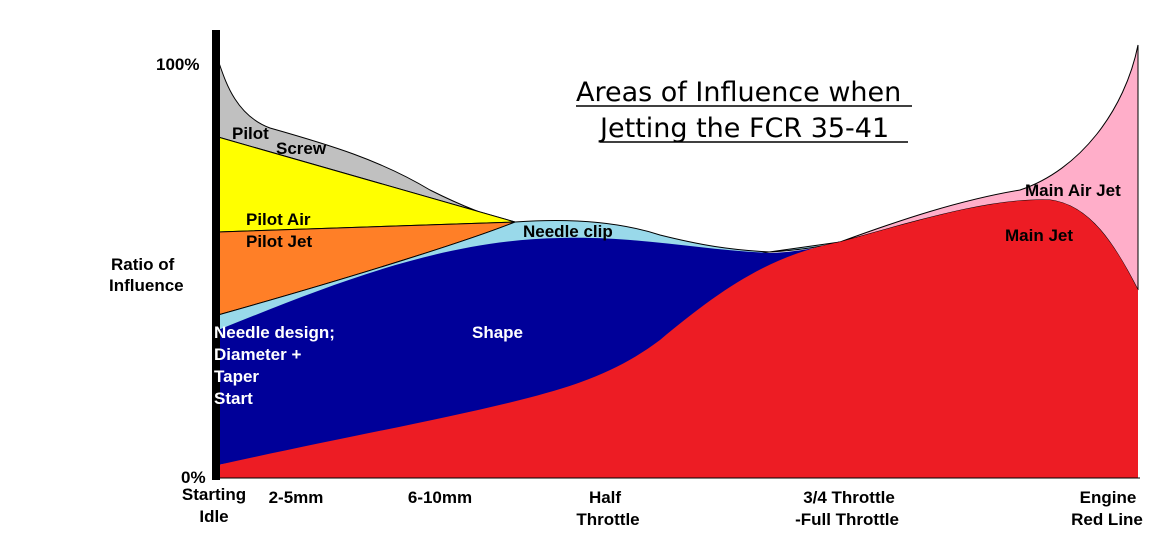 The image size is (1171, 544). Describe the element at coordinates (216, 255) in the screenshot. I see `y-axis-bar` at that location.